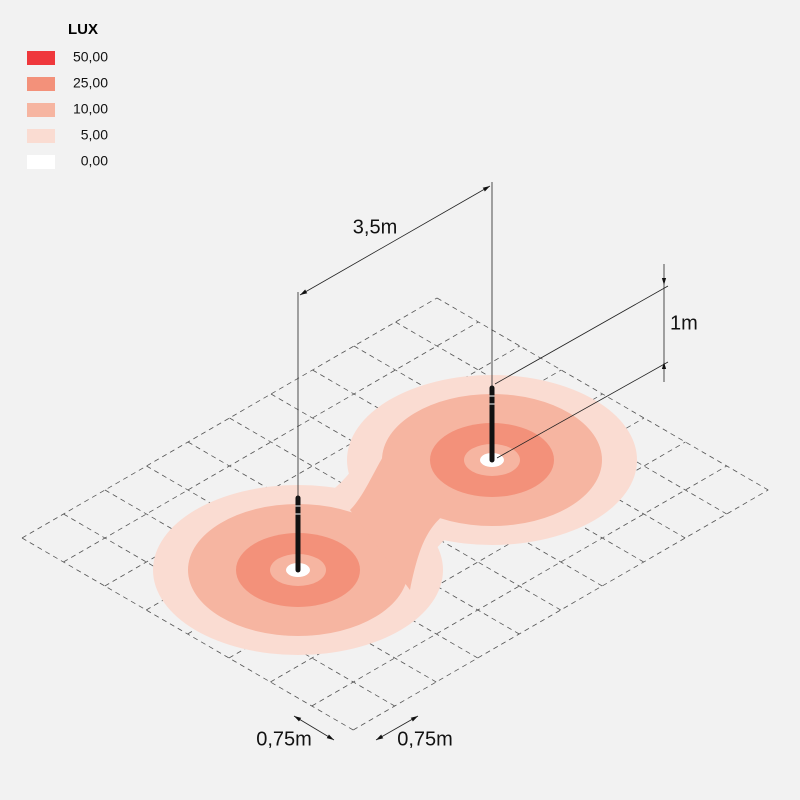 The height and width of the screenshot is (800, 800). What do you see at coordinates (67, 95) in the screenshot?
I see `legend: LUX 50,00 25,00 10,00 5,00 0,00` at bounding box center [67, 95].